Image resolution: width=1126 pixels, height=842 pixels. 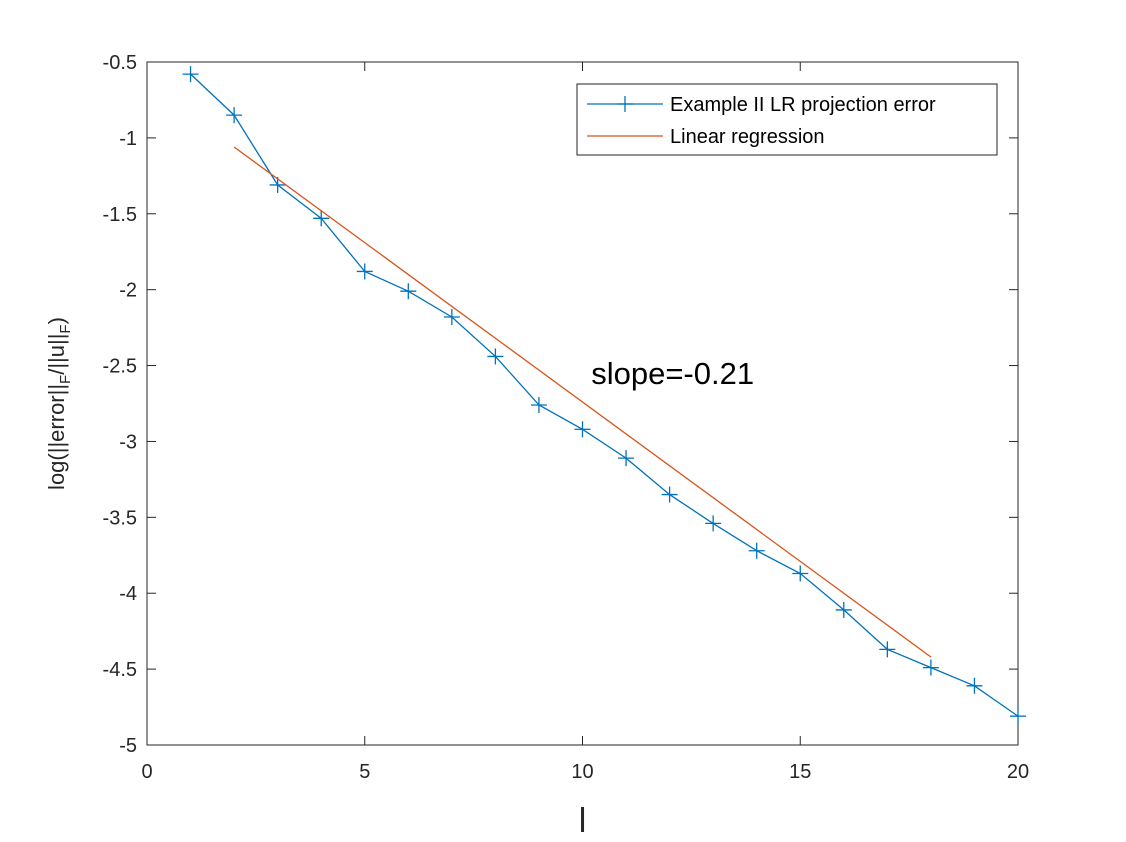 What do you see at coordinates (747, 137) in the screenshot?
I see `legend-label: Linear regression` at bounding box center [747, 137].